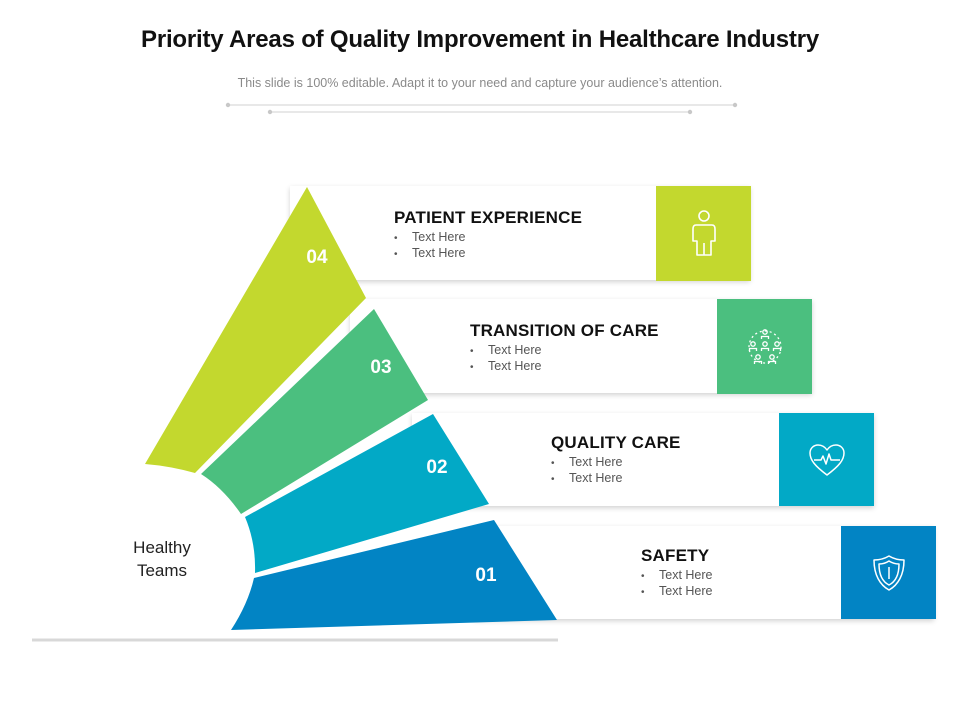 The height and width of the screenshot is (720, 960). I want to click on card-quality-care: QUALITY CARE Text Here Text Here, so click(643, 459).